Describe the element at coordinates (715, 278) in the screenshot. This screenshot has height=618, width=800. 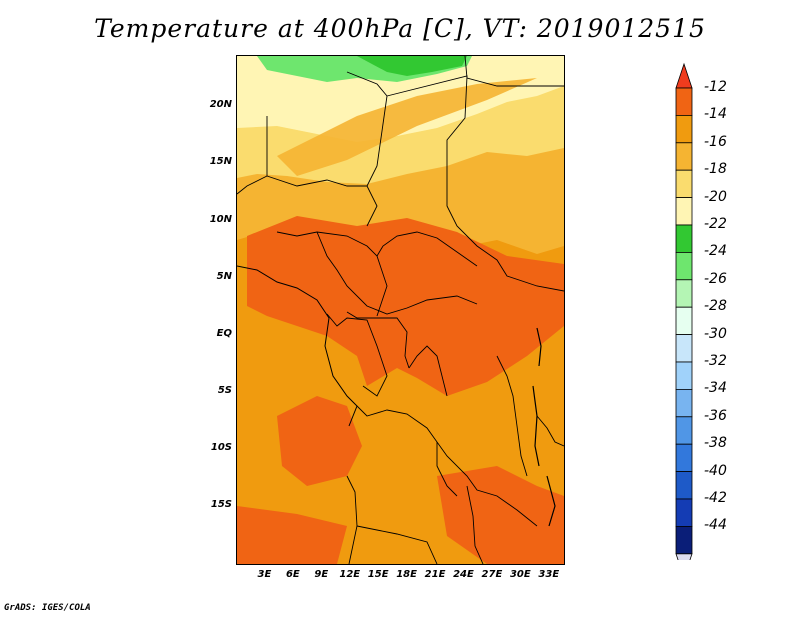
I see `colorbar-label: -26` at that location.